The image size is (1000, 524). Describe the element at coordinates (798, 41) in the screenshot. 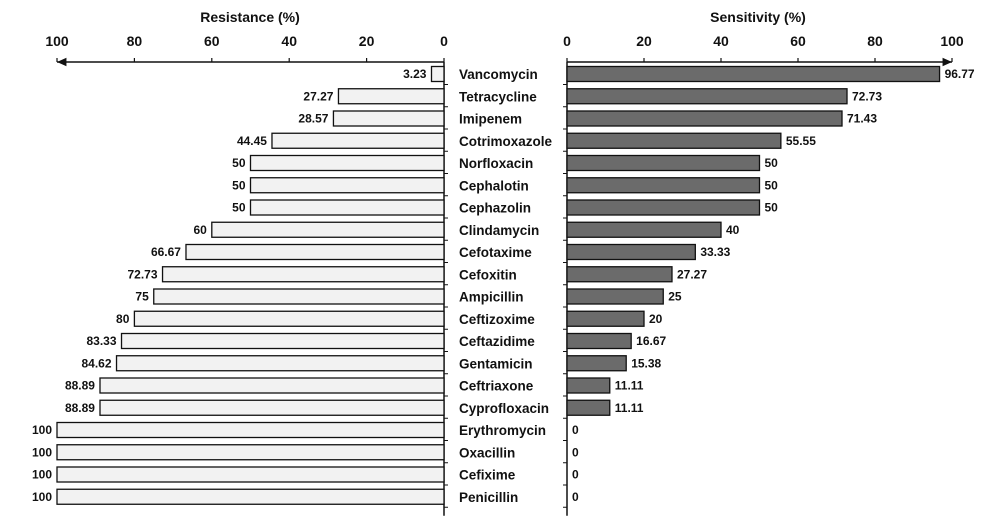

I see `sensitivity-tick-label: 60` at that location.